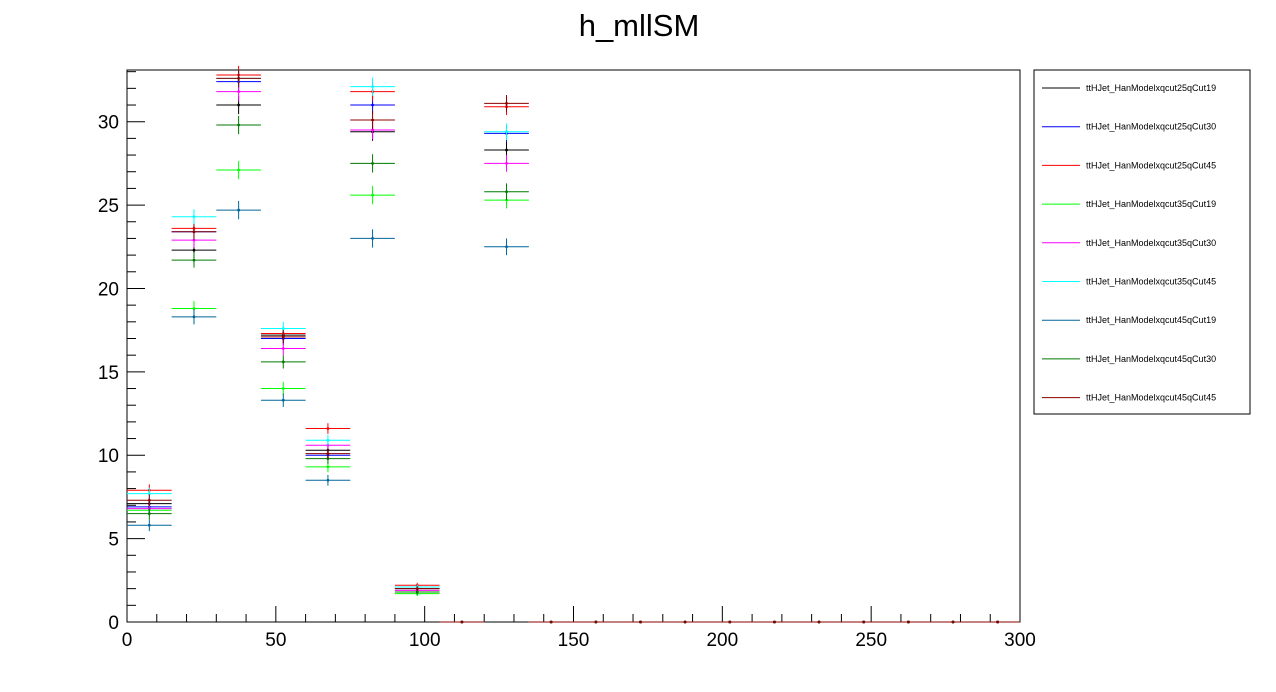 The image size is (1276, 692). What do you see at coordinates (1151, 88) in the screenshot?
I see `legend-entry: ttHJet_HanModelxqcut25qCut19` at bounding box center [1151, 88].